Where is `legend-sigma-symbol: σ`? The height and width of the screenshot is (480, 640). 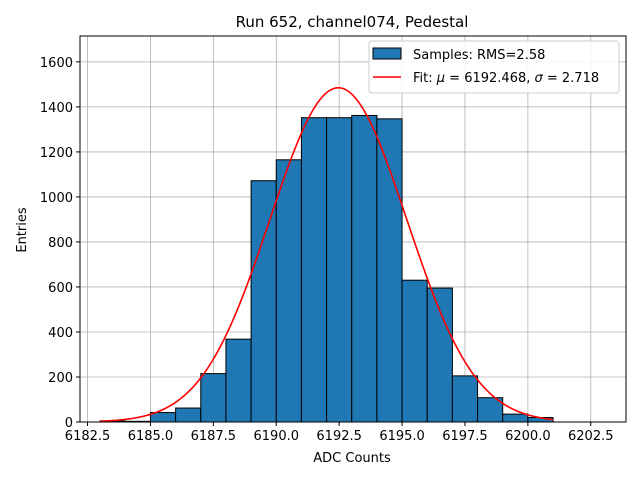 legend-sigma-symbol: σ is located at coordinates (539, 78).